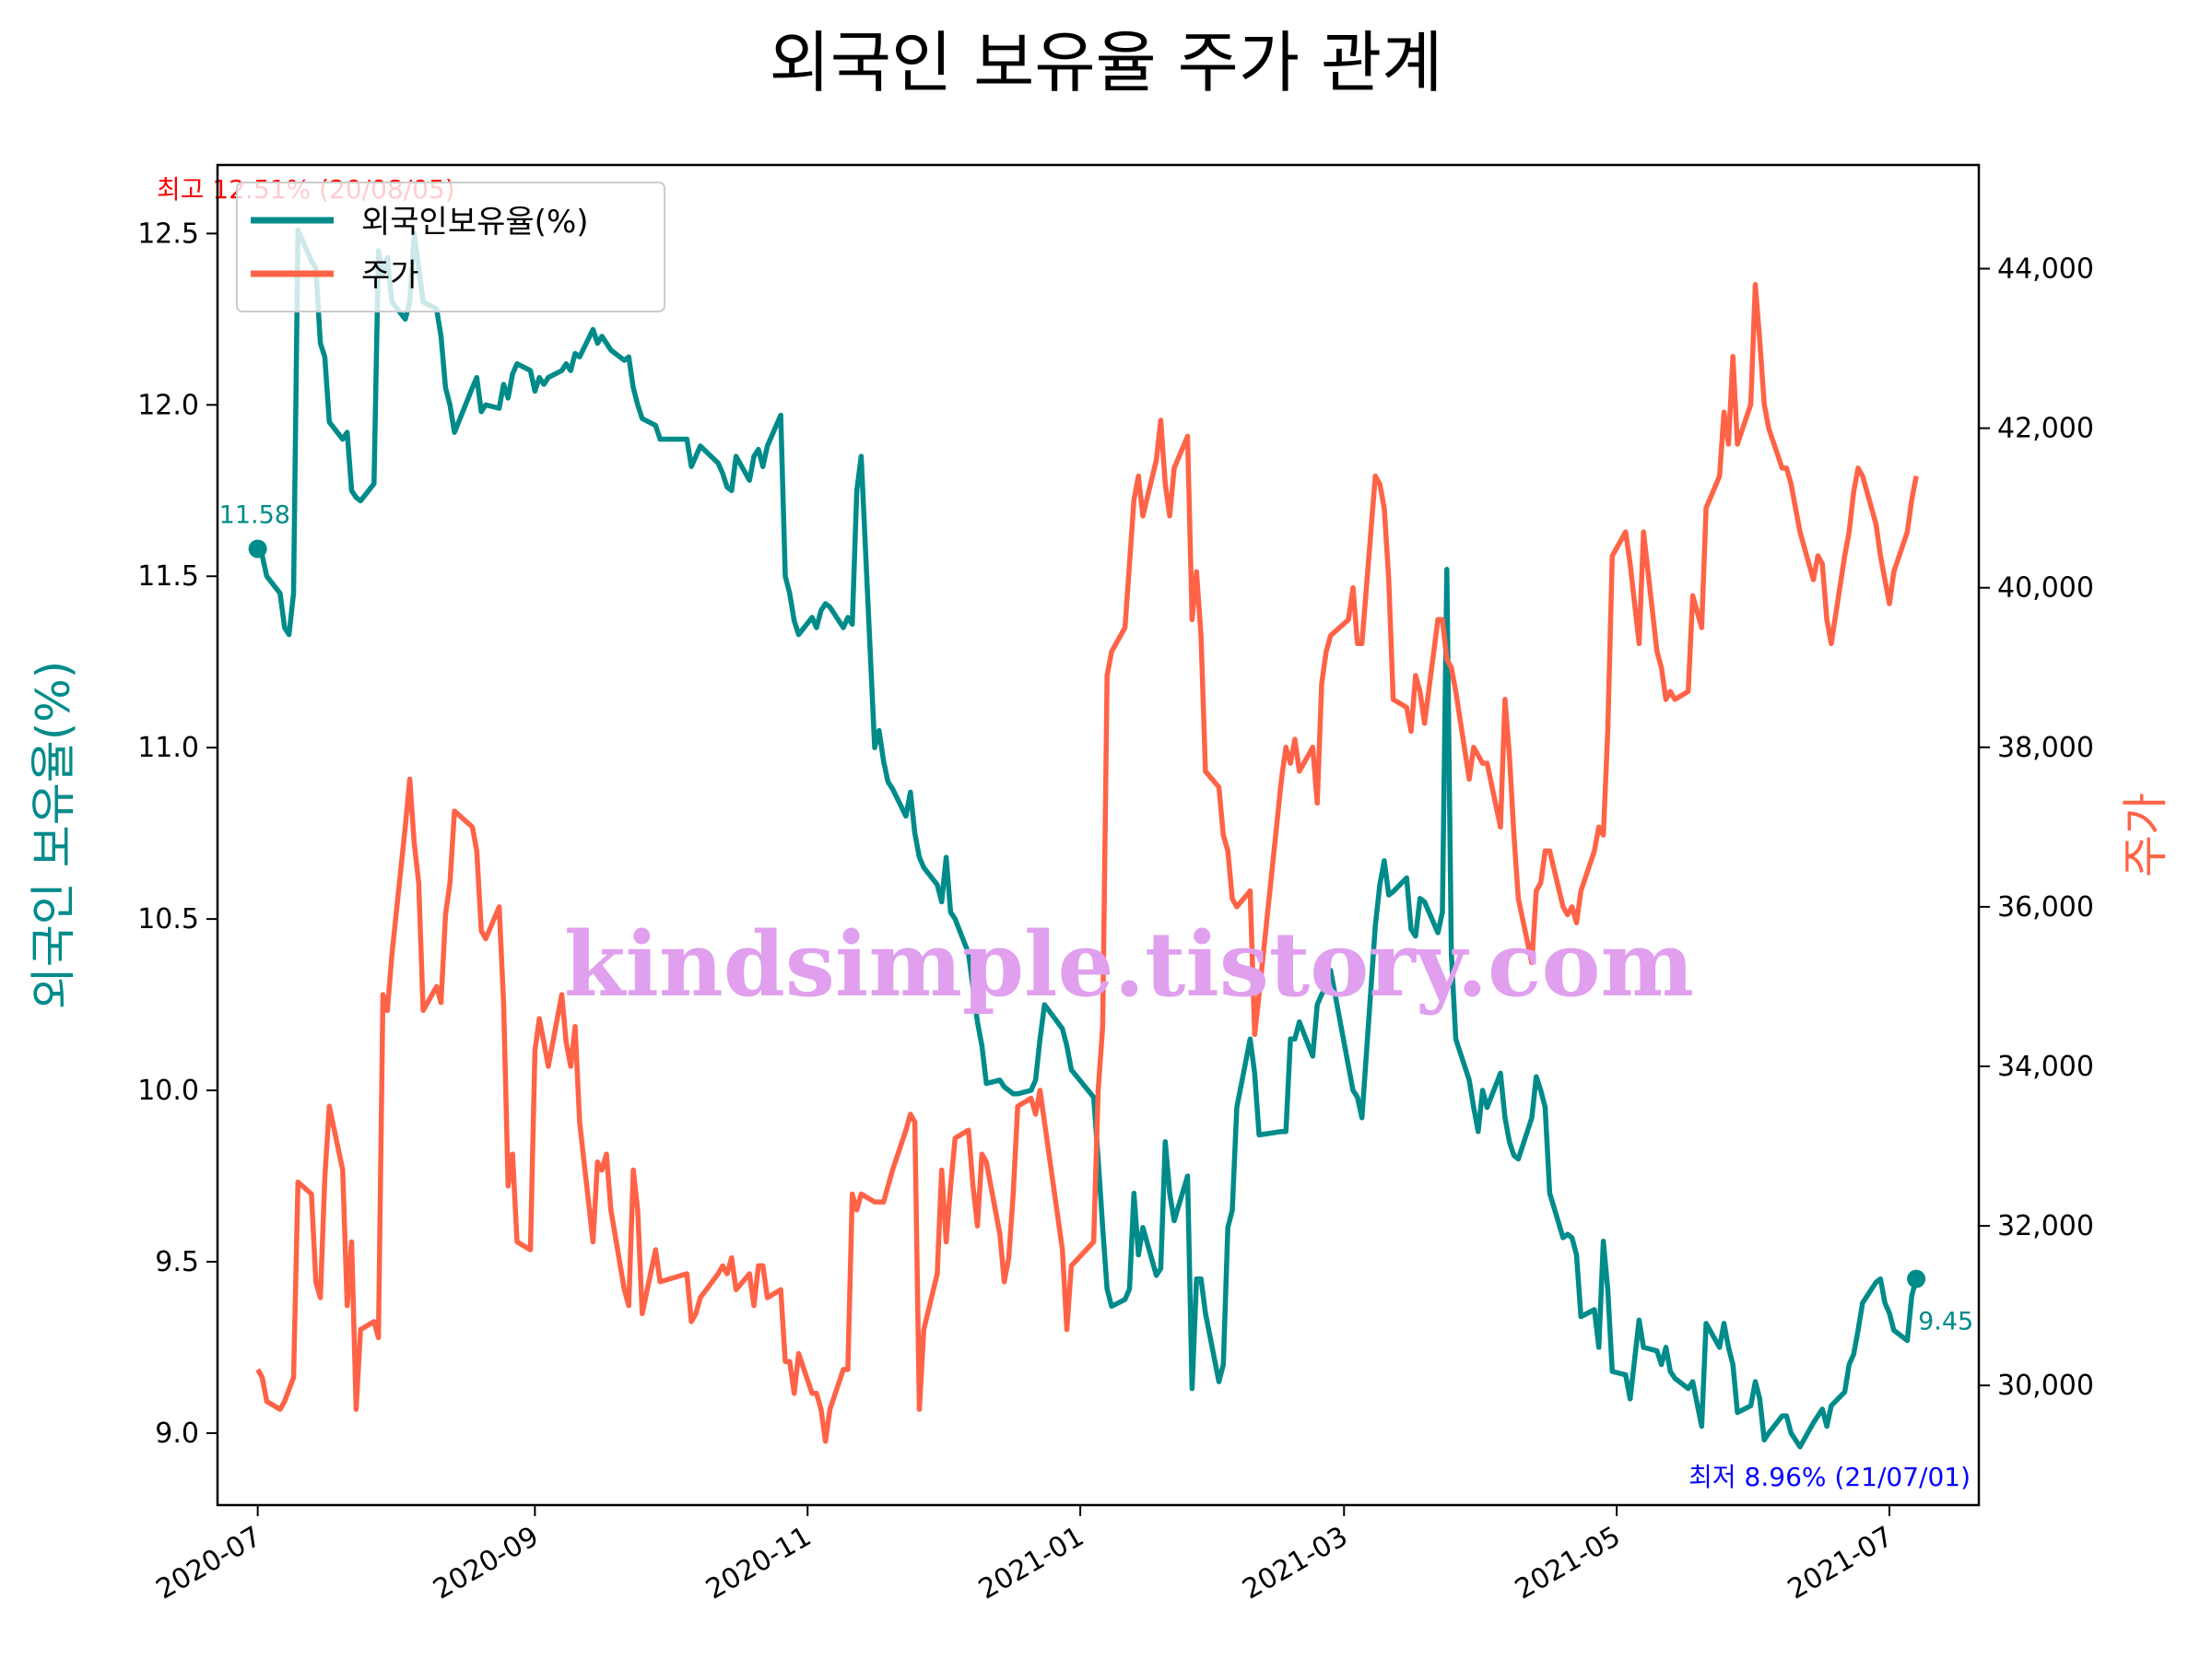  Describe the element at coordinates (209, 1563) in the screenshot. I see `x-tick-label: 2020-07` at that location.